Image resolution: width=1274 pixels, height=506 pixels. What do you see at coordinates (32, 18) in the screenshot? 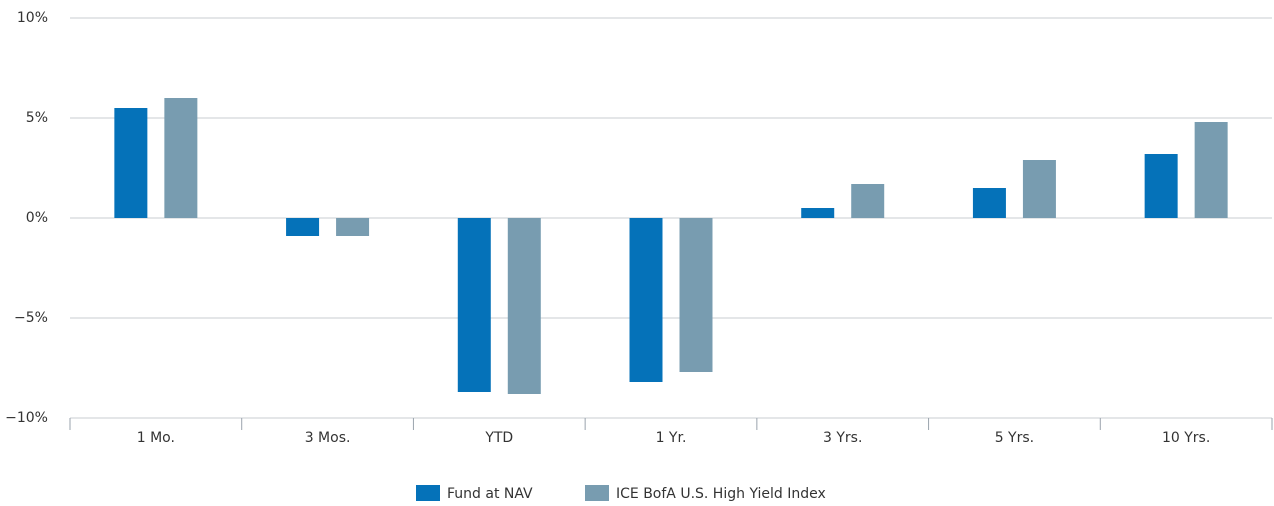
I see `y-tick-label: 10%` at bounding box center [32, 18].